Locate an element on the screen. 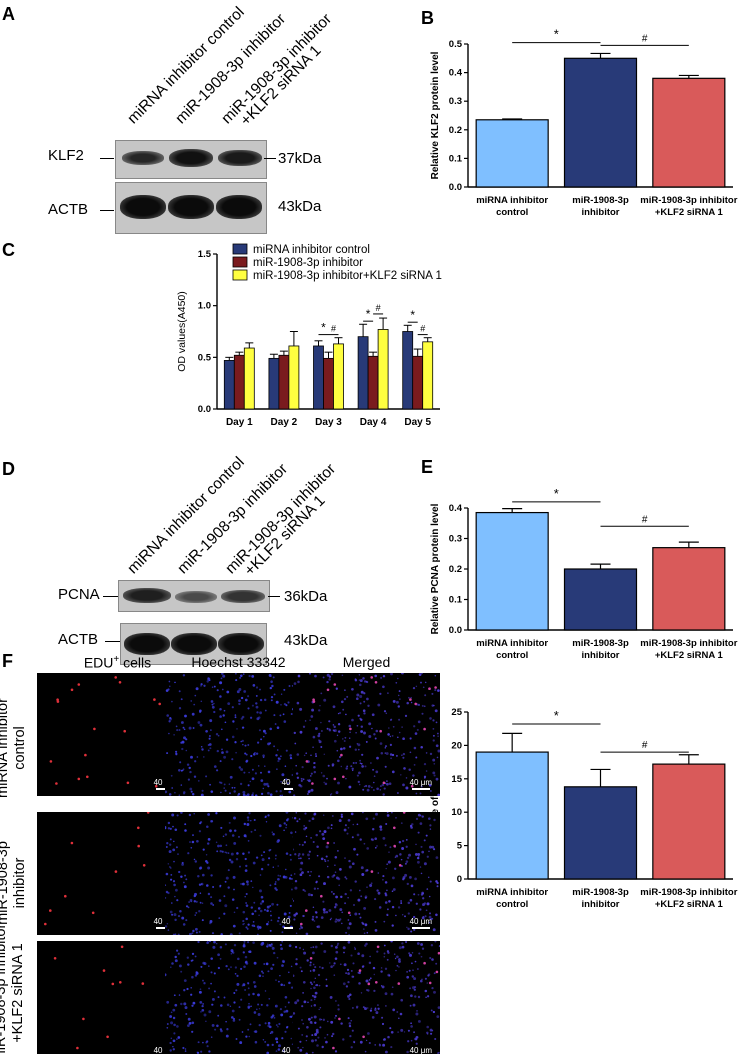 This screenshot has width=747, height=1054. y-tick-label: 20 is located at coordinates (456, 745).